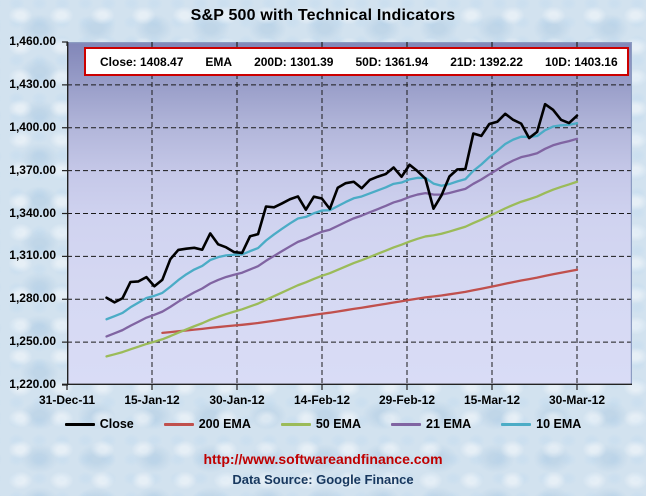 The height and width of the screenshot is (496, 646). What do you see at coordinates (492, 400) in the screenshot?
I see `x-axis-tick-label: 15-Mar-12` at bounding box center [492, 400].